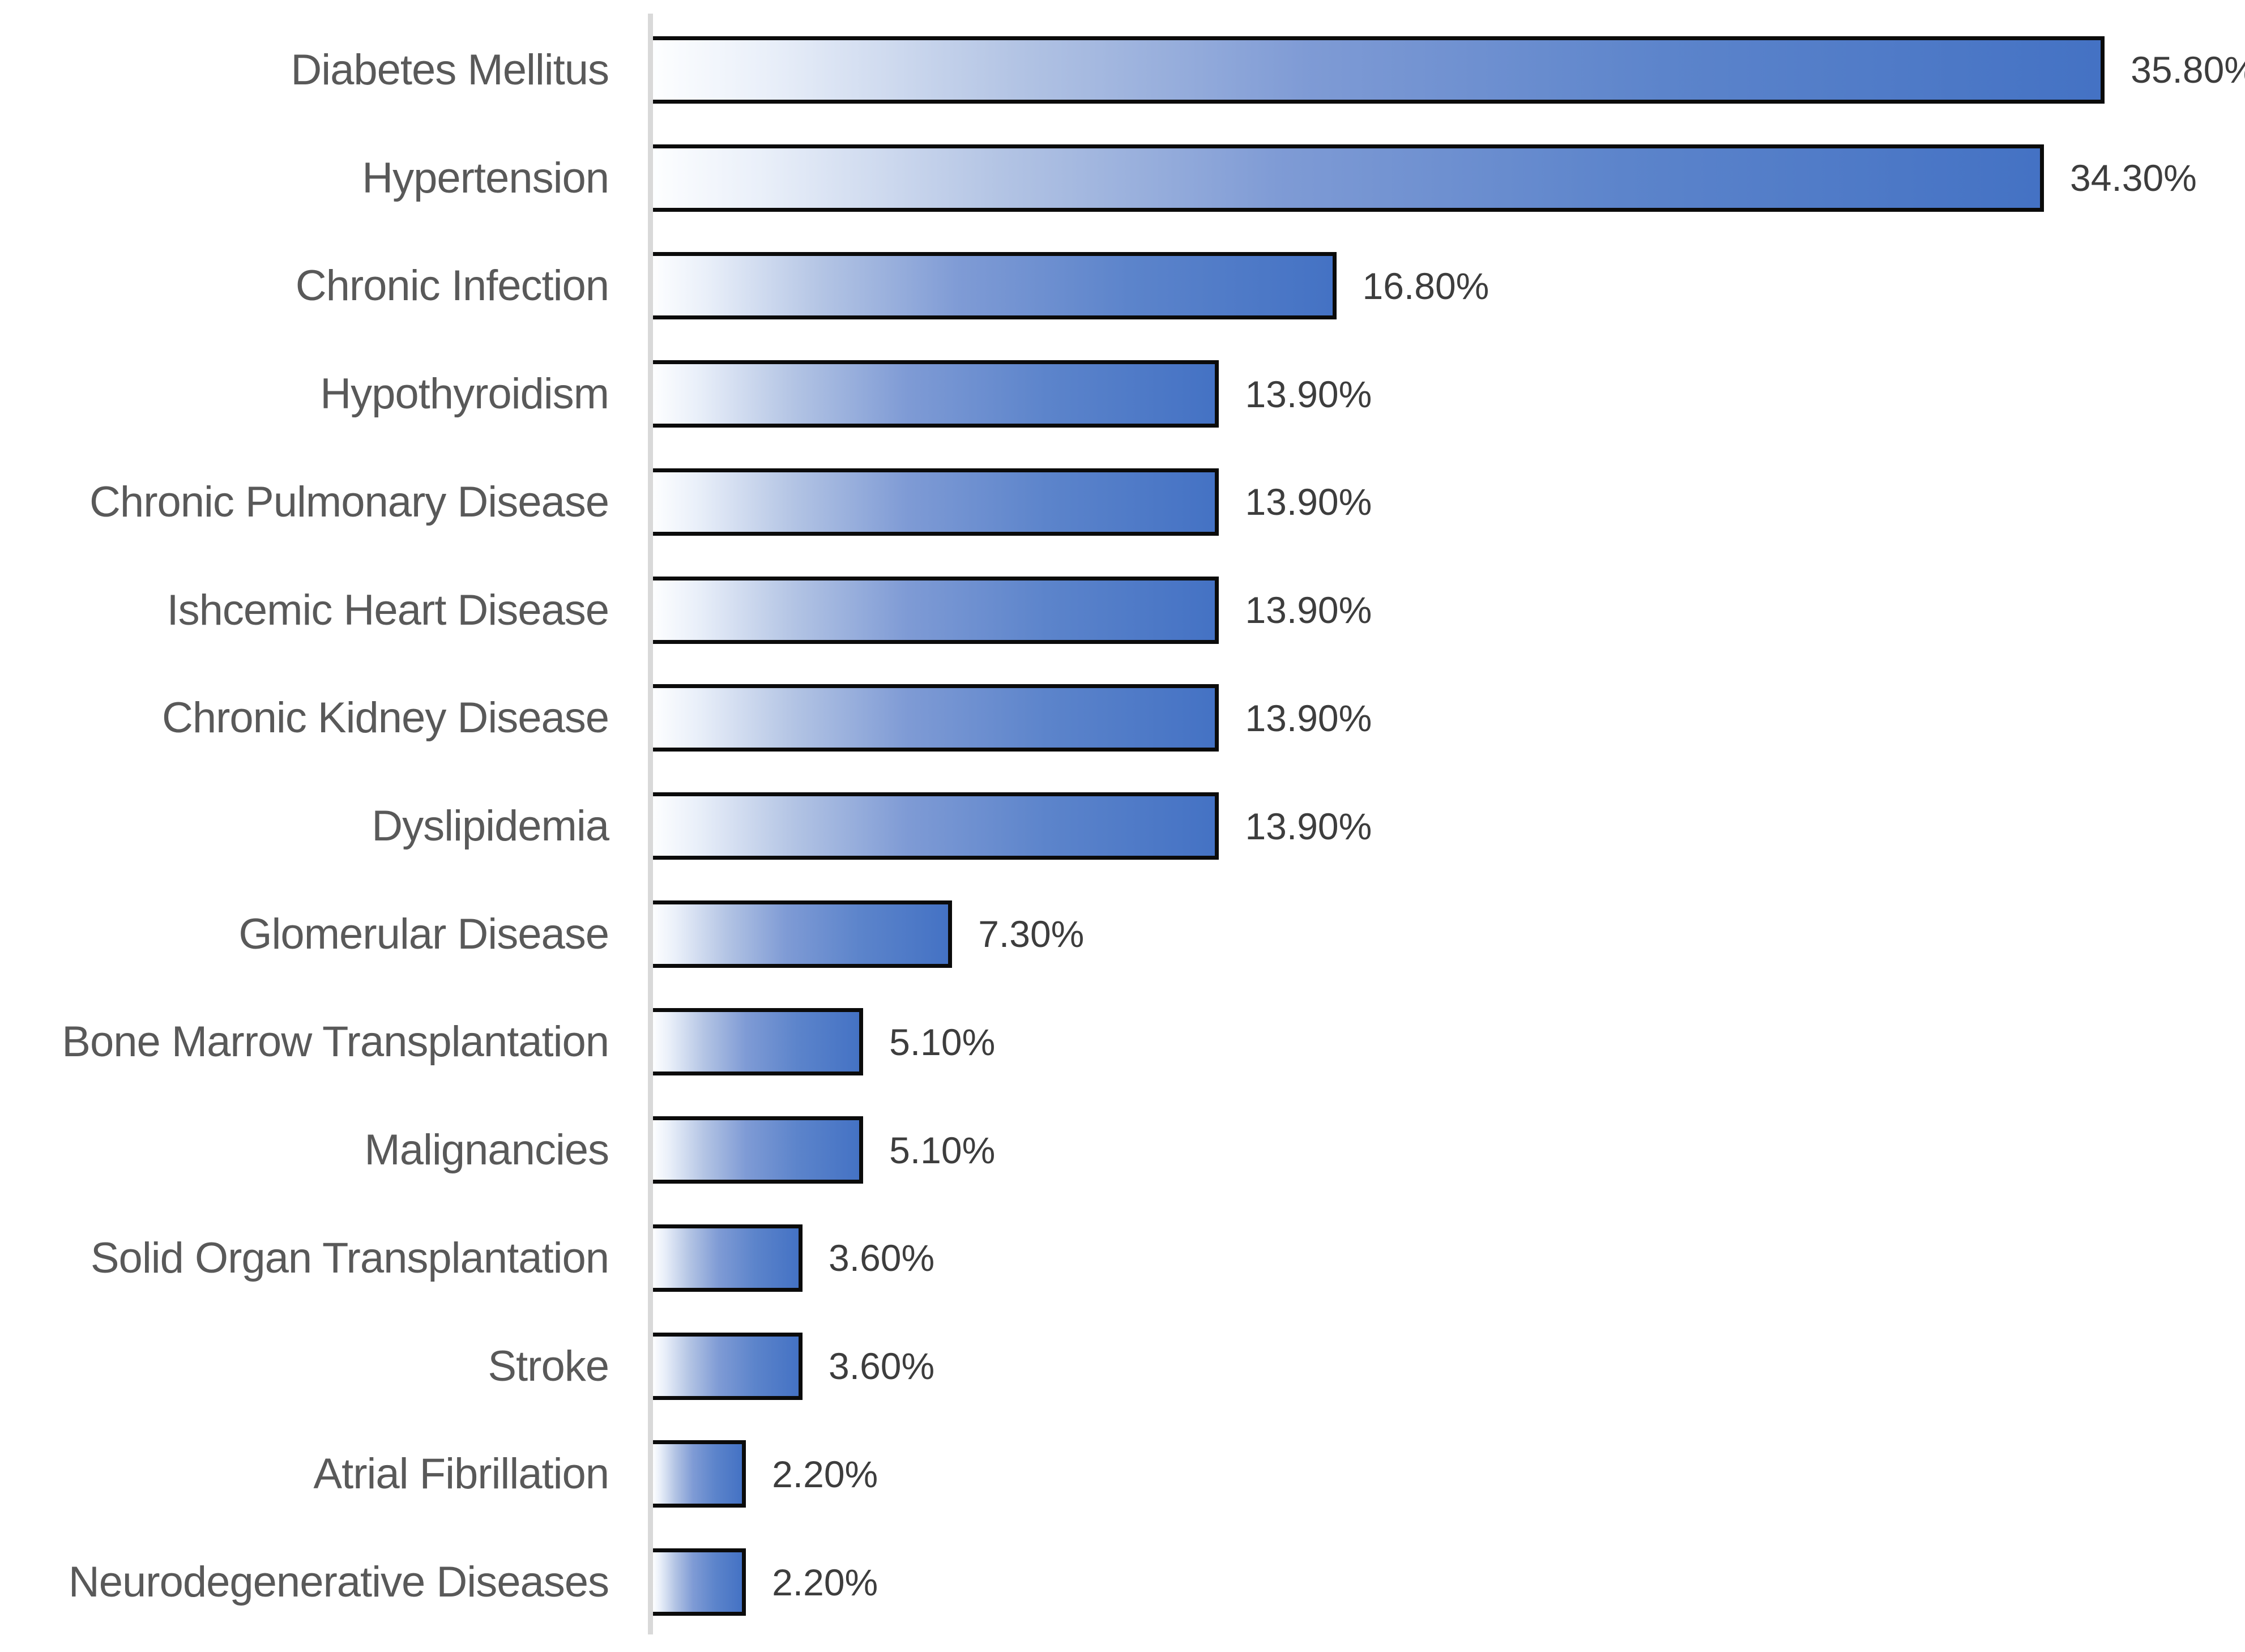 The height and width of the screenshot is (1652, 2245). What do you see at coordinates (349, 502) in the screenshot?
I see `category-label: Chronic Pulmonary Disease` at bounding box center [349, 502].